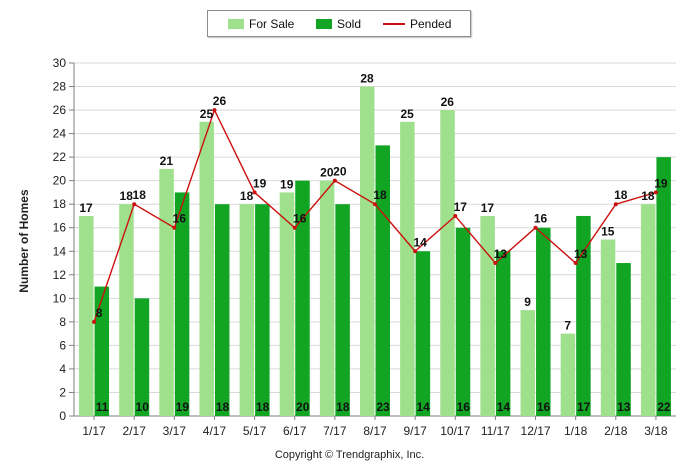 Image resolution: width=699 pixels, height=473 pixels. I want to click on data-label-sold: 13, so click(624, 407).